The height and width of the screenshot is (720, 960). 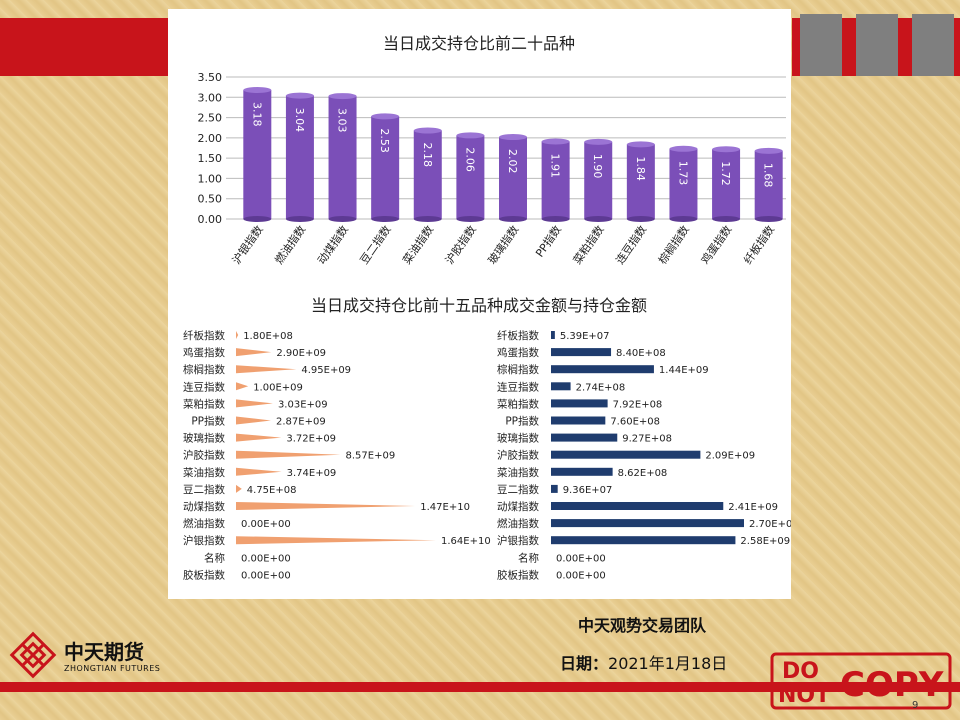 I want to click on x-category-label: 菜粕指数, so click(x=588, y=245).